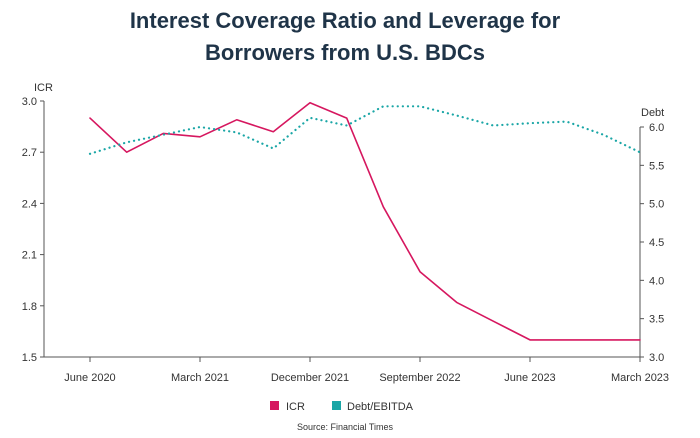 The image size is (700, 438). What do you see at coordinates (29, 153) in the screenshot?
I see `y-left-tick-label: 2.7` at bounding box center [29, 153].